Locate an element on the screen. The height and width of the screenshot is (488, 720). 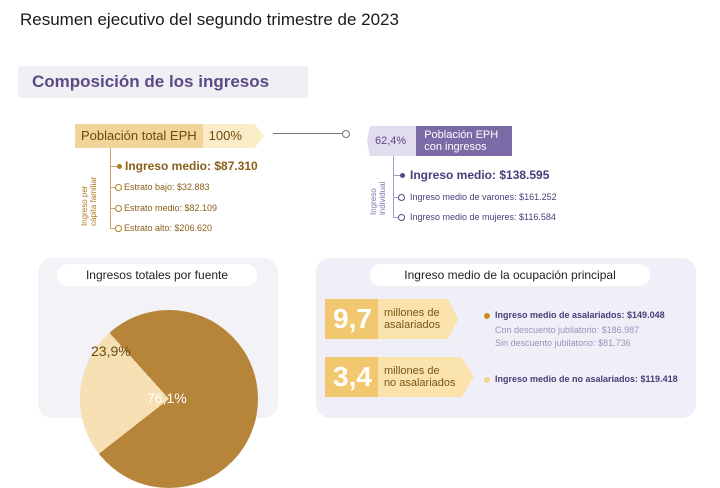
pie-label-small: 23,9% is located at coordinates (111, 351).